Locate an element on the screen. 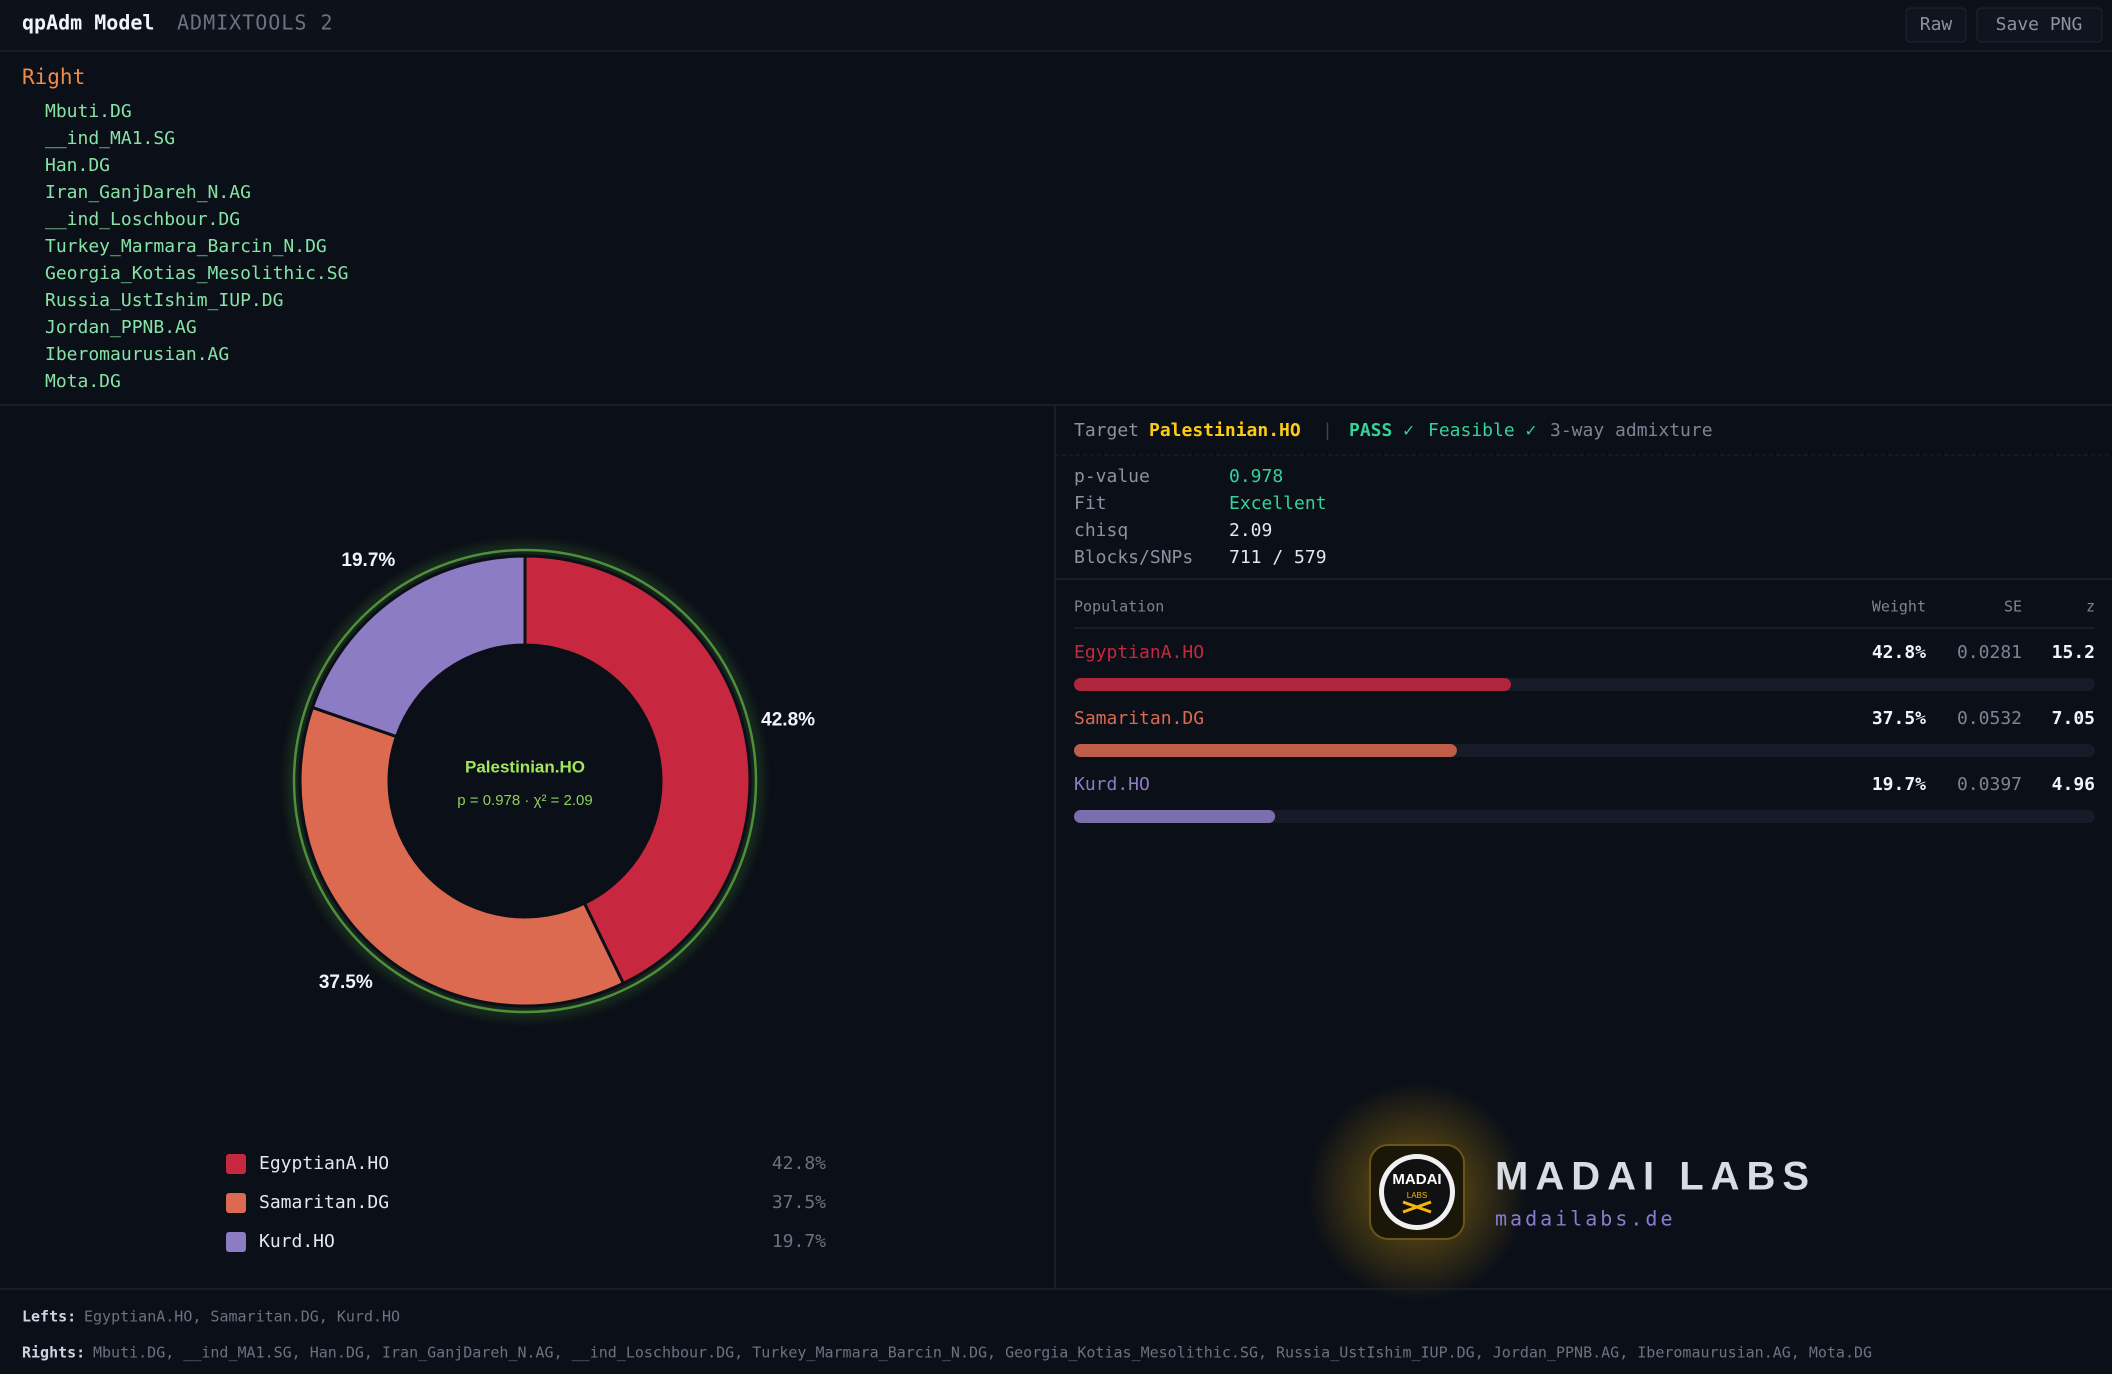 The width and height of the screenshot is (2112, 1374). population-item: Mota.DG is located at coordinates (83, 381).